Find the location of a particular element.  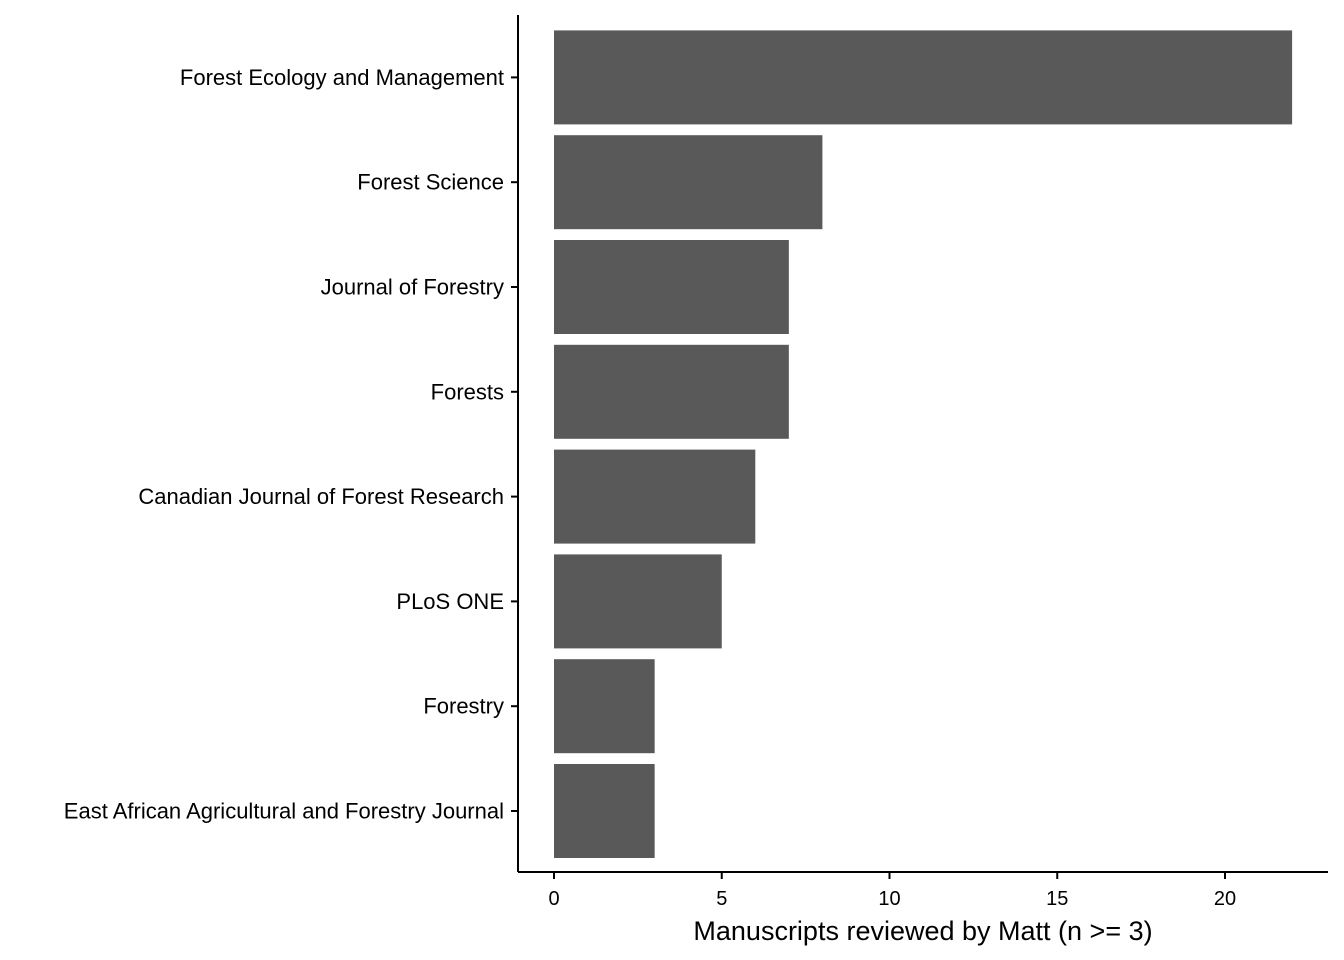

x-axis-title: Manuscripts reviewed by Matt (n >= 3) is located at coordinates (922, 931).